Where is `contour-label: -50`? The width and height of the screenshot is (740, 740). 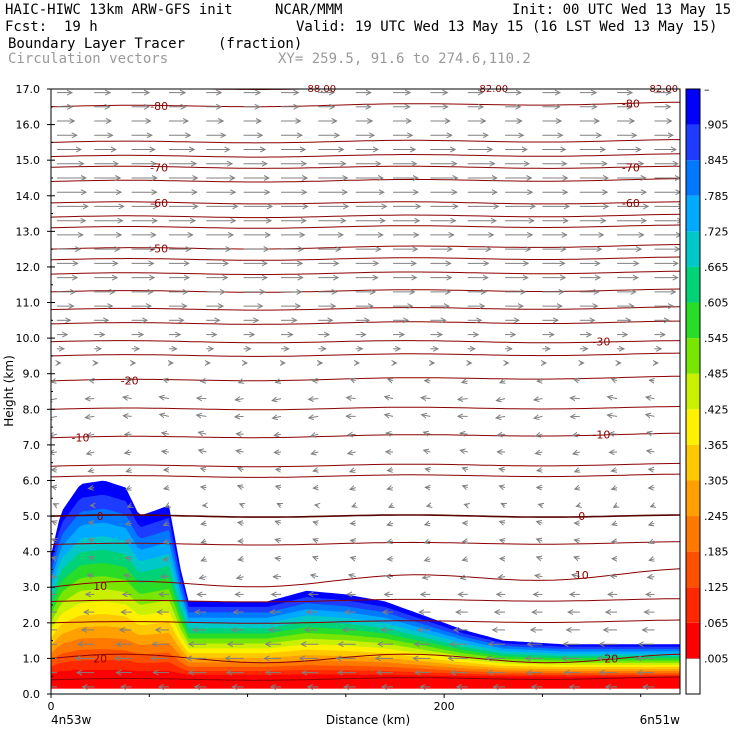
contour-label: -50 is located at coordinates (159, 249).